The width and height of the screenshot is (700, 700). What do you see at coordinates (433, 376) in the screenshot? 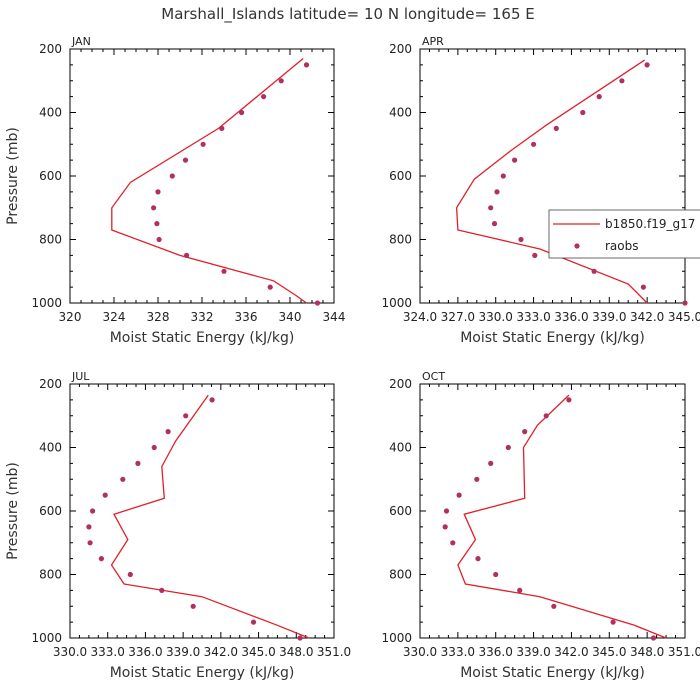
I see `panel-label: OCT` at bounding box center [433, 376].